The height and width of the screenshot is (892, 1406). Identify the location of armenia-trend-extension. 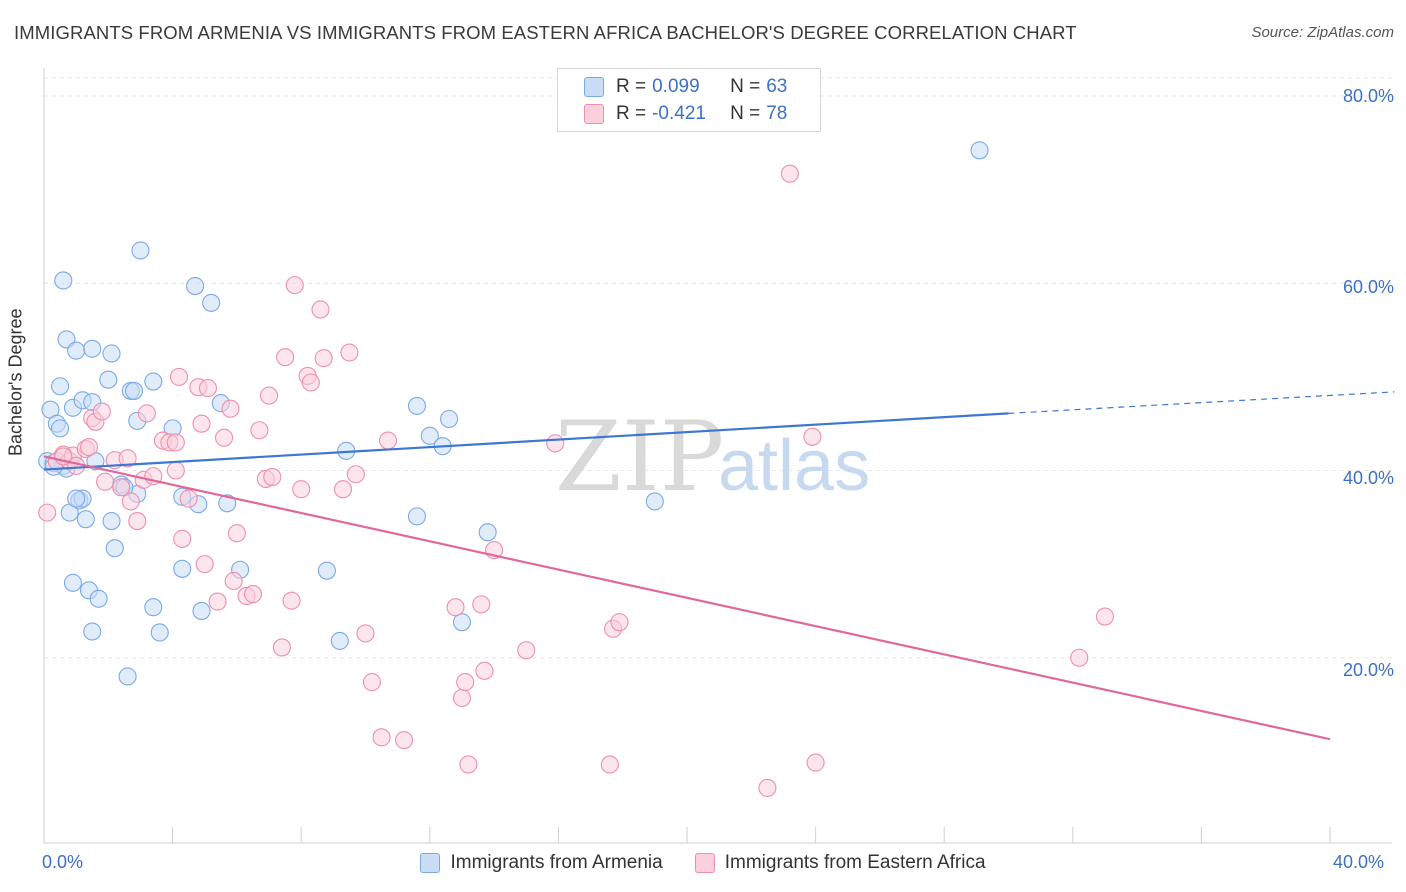
(1201, 402).